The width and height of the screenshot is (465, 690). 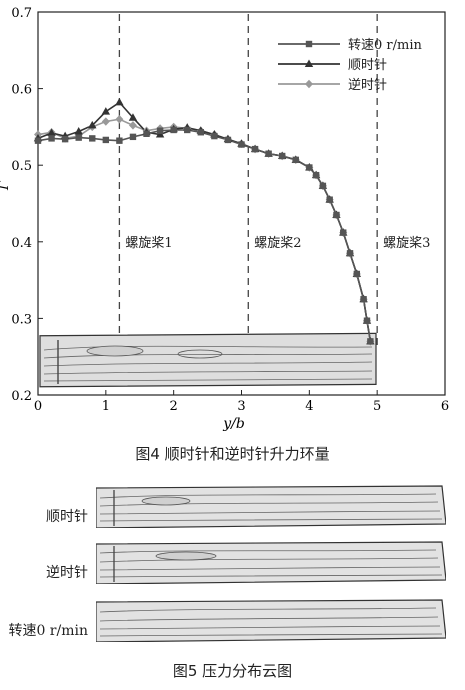 What do you see at coordinates (106, 406) in the screenshot?
I see `x-tick-label: 1` at bounding box center [106, 406].